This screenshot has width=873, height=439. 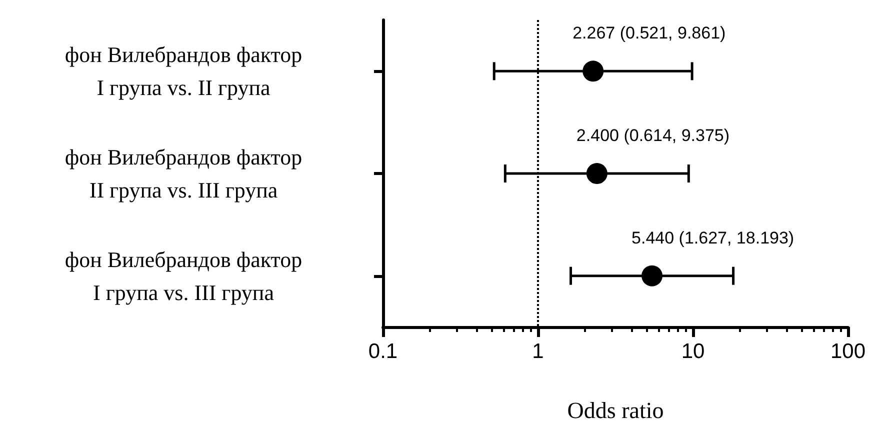 I want to click on data-label: 2.400 (0.614, 9.375), so click(x=653, y=135).